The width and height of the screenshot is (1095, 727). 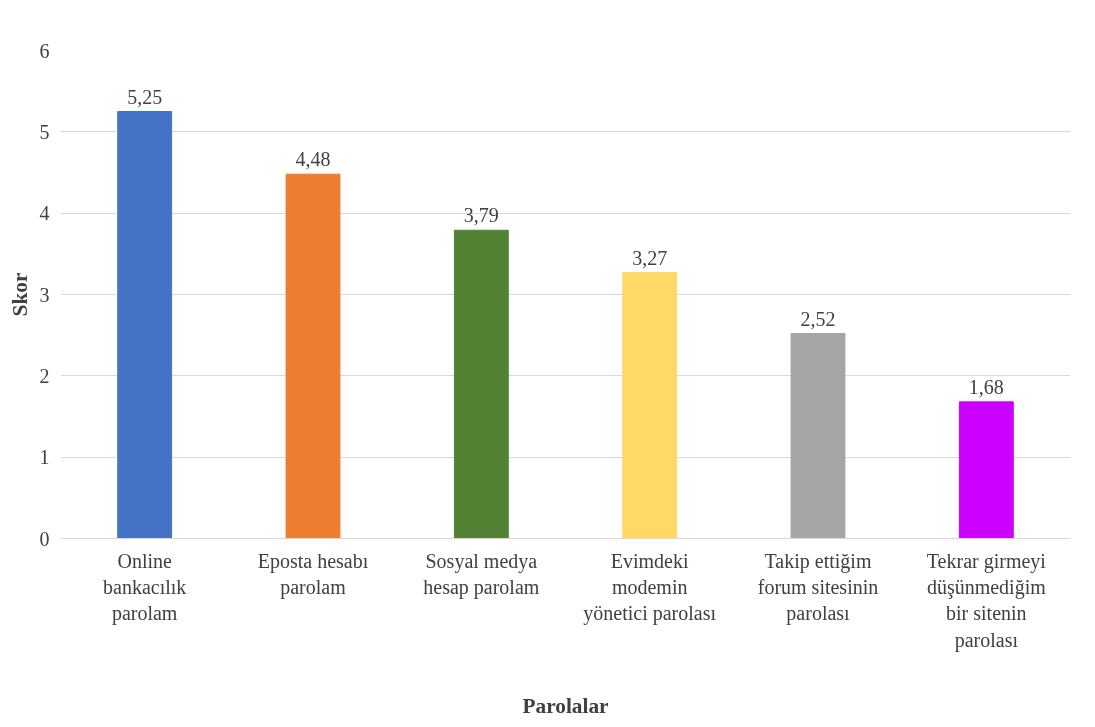 I want to click on x-tick-label: Tekrar girmeyi düşünmediğim bir sitenin parolası, so click(x=986, y=600).